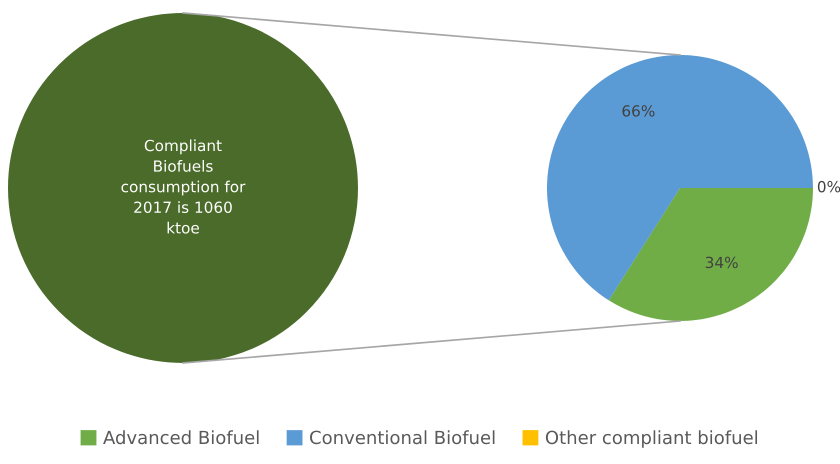 This screenshot has height=464, width=840. Describe the element at coordinates (638, 111) in the screenshot. I see `data-label: 66%` at that location.